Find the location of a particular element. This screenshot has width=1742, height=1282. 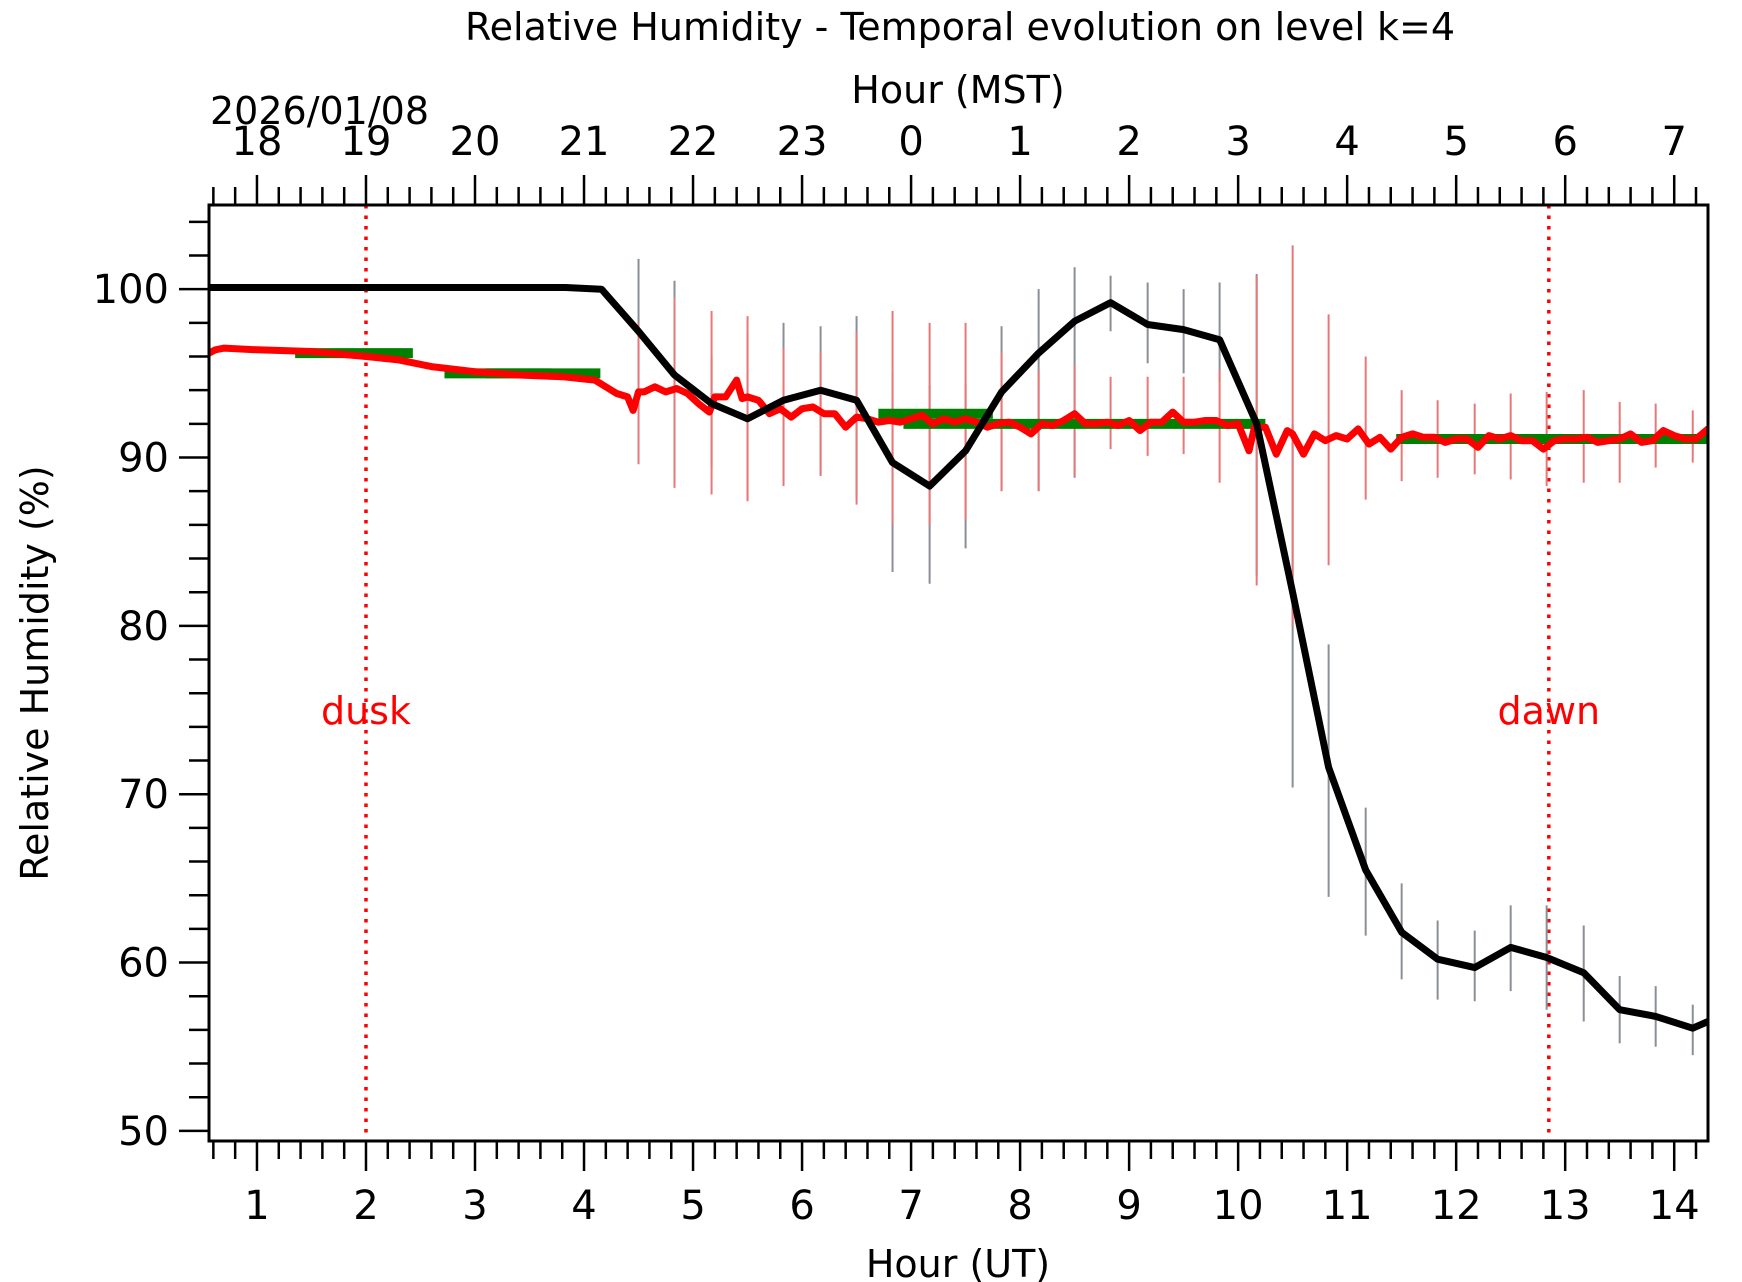

x2-tick-label: 6 is located at coordinates (1564, 142).